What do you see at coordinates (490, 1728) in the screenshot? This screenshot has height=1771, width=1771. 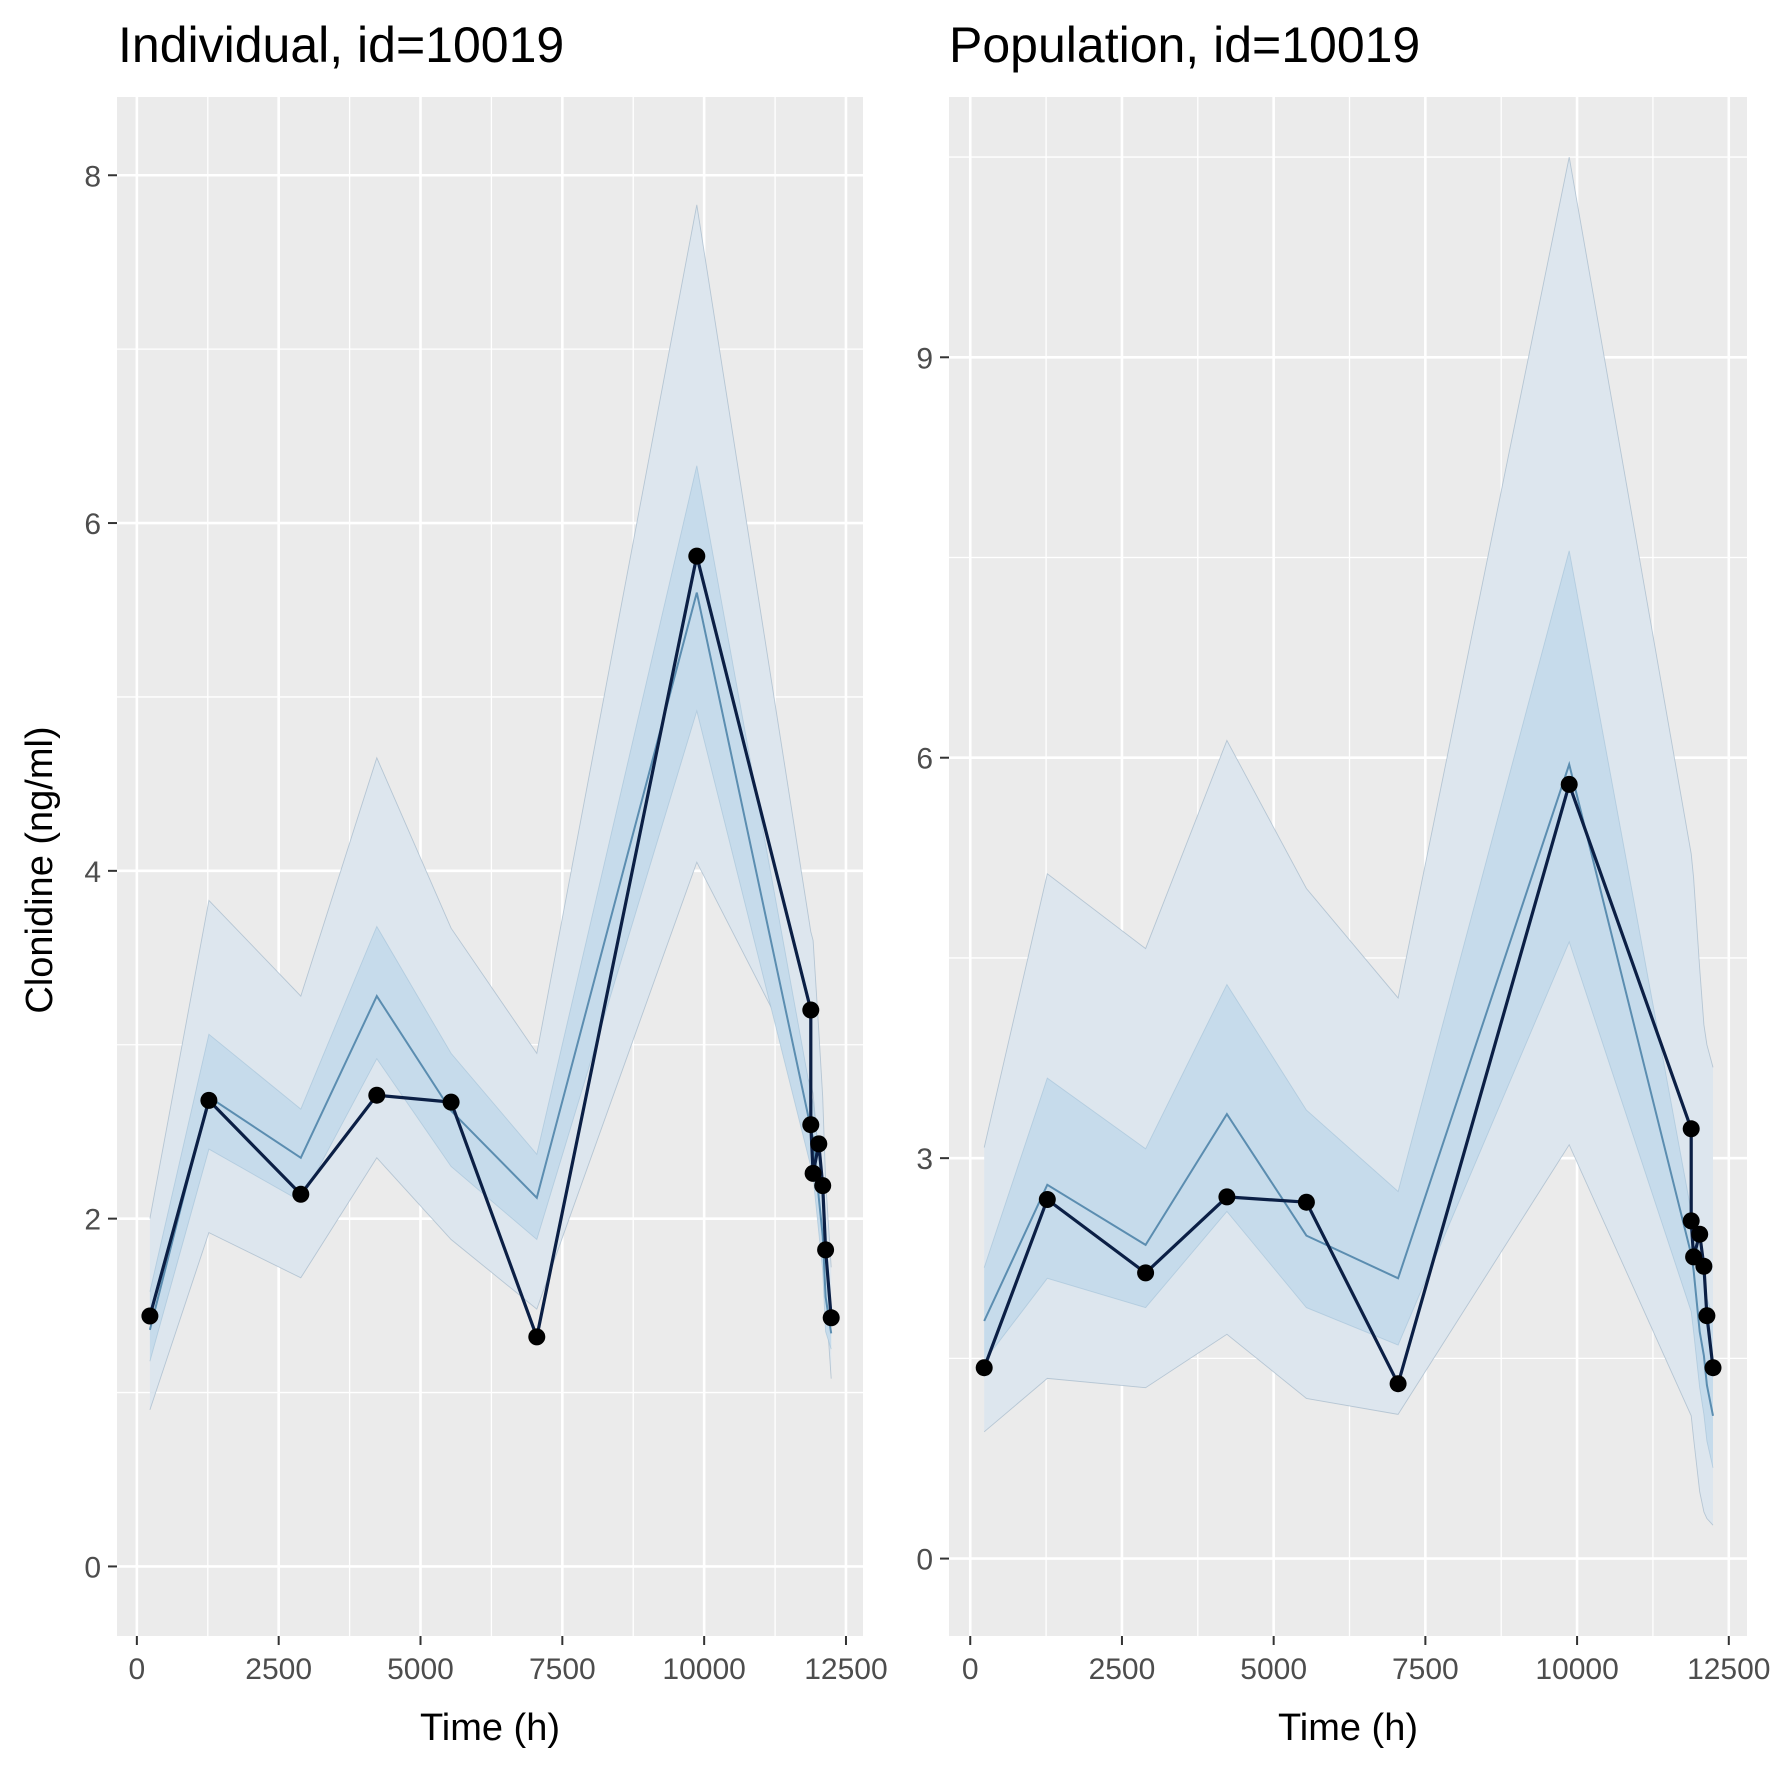 I see `x-axis-title-individual: Time (h)` at bounding box center [490, 1728].